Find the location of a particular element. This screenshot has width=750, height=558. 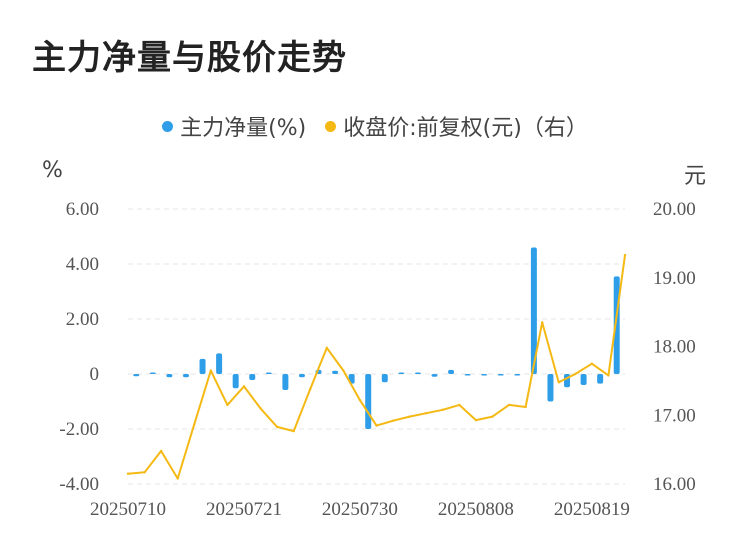

right-axis-unit: 元 is located at coordinates (695, 176).